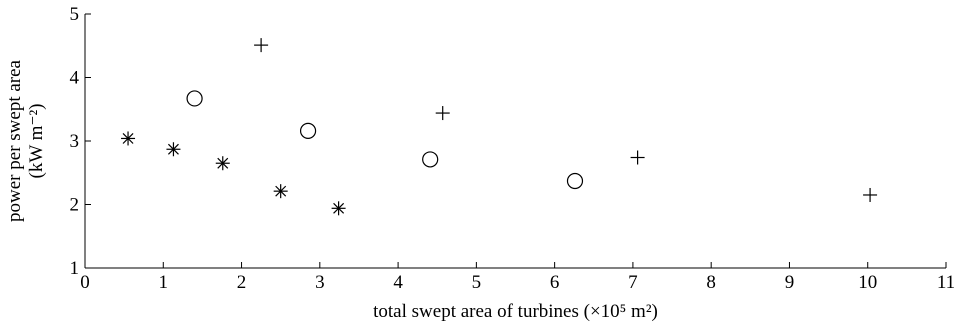 The width and height of the screenshot is (962, 328). Describe the element at coordinates (320, 282) in the screenshot. I see `x-tick-label-3: 3` at that location.